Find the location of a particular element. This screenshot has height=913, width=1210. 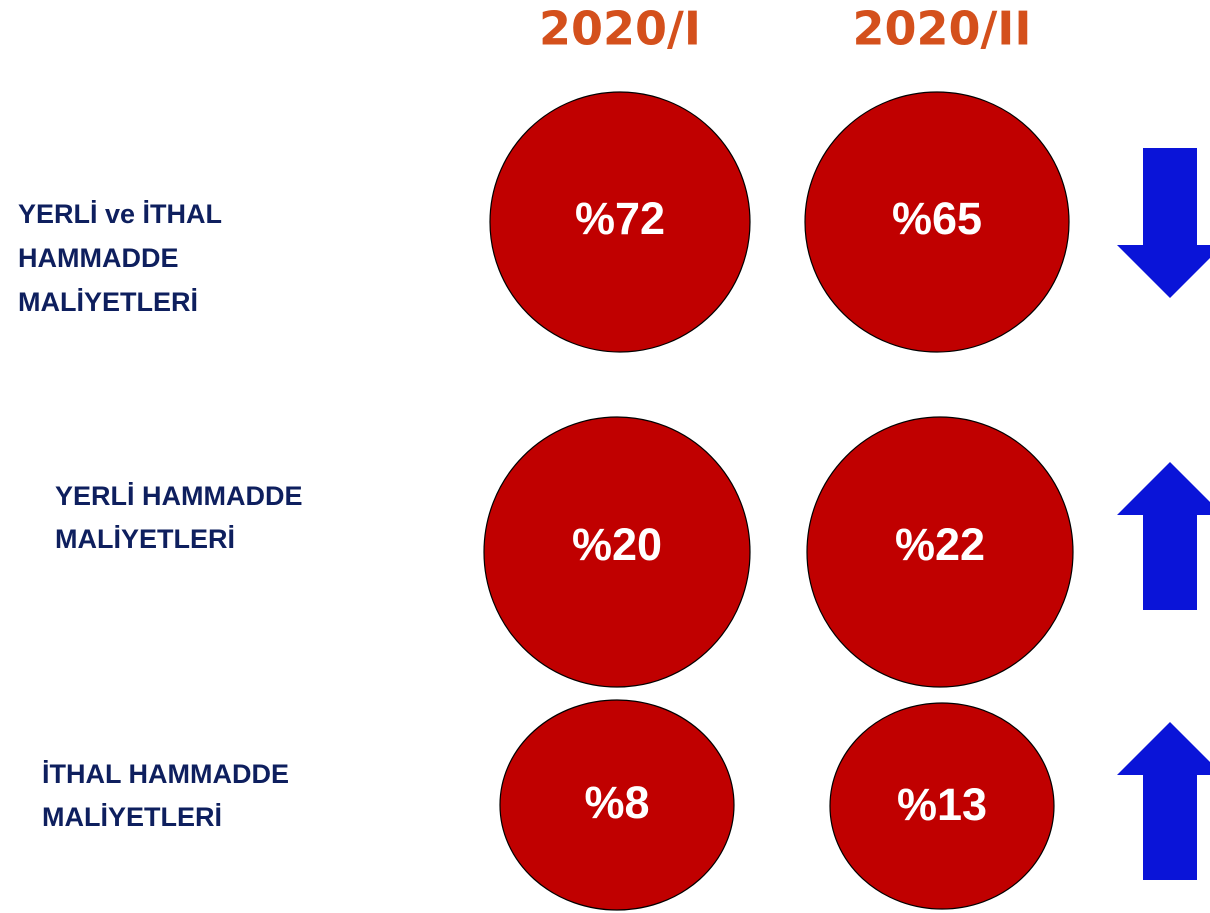

value: %20 is located at coordinates (617, 544).